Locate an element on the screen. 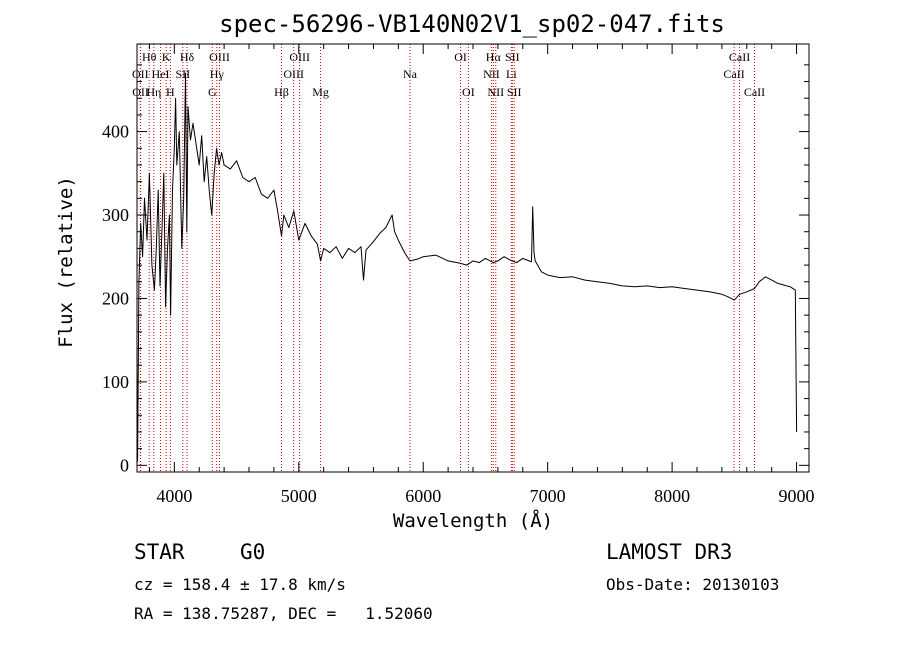  x-tick-label-5: 9000 is located at coordinates (797, 496).